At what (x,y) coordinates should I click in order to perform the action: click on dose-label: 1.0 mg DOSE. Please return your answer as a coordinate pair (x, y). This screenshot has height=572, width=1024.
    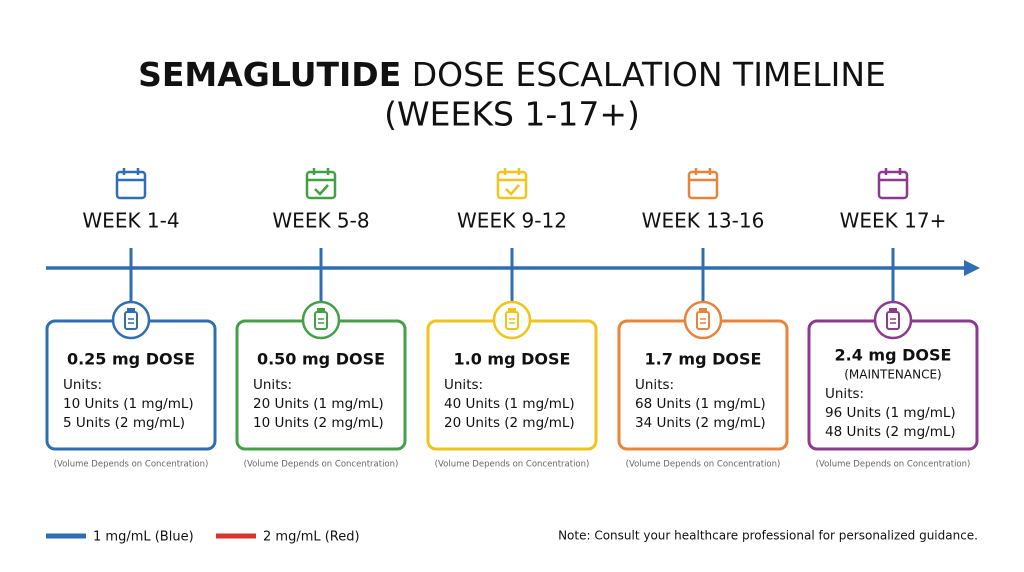
    Looking at the image, I should click on (512, 359).